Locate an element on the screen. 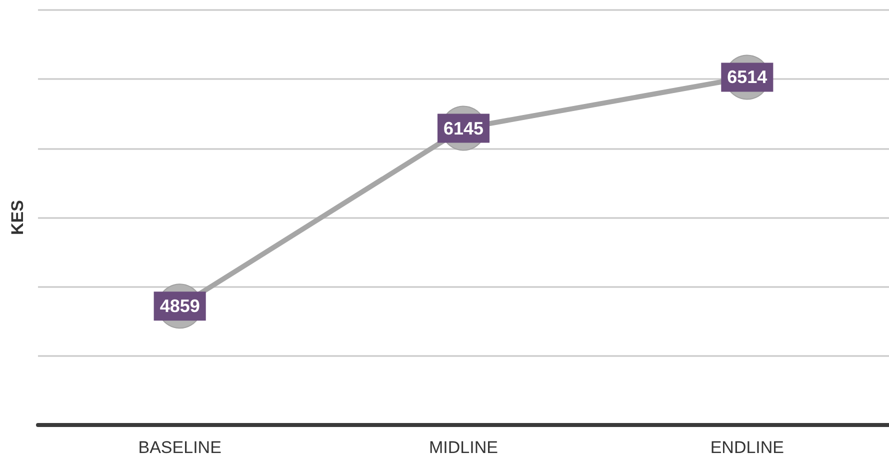 The image size is (889, 463). x-tick-label: BASELINE is located at coordinates (180, 447).